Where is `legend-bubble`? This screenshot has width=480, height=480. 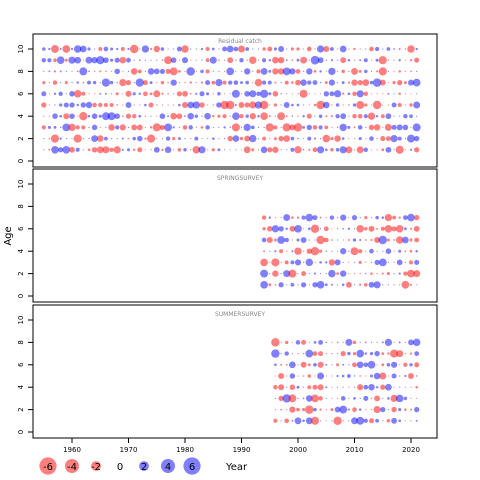 legend-bubble is located at coordinates (48, 466).